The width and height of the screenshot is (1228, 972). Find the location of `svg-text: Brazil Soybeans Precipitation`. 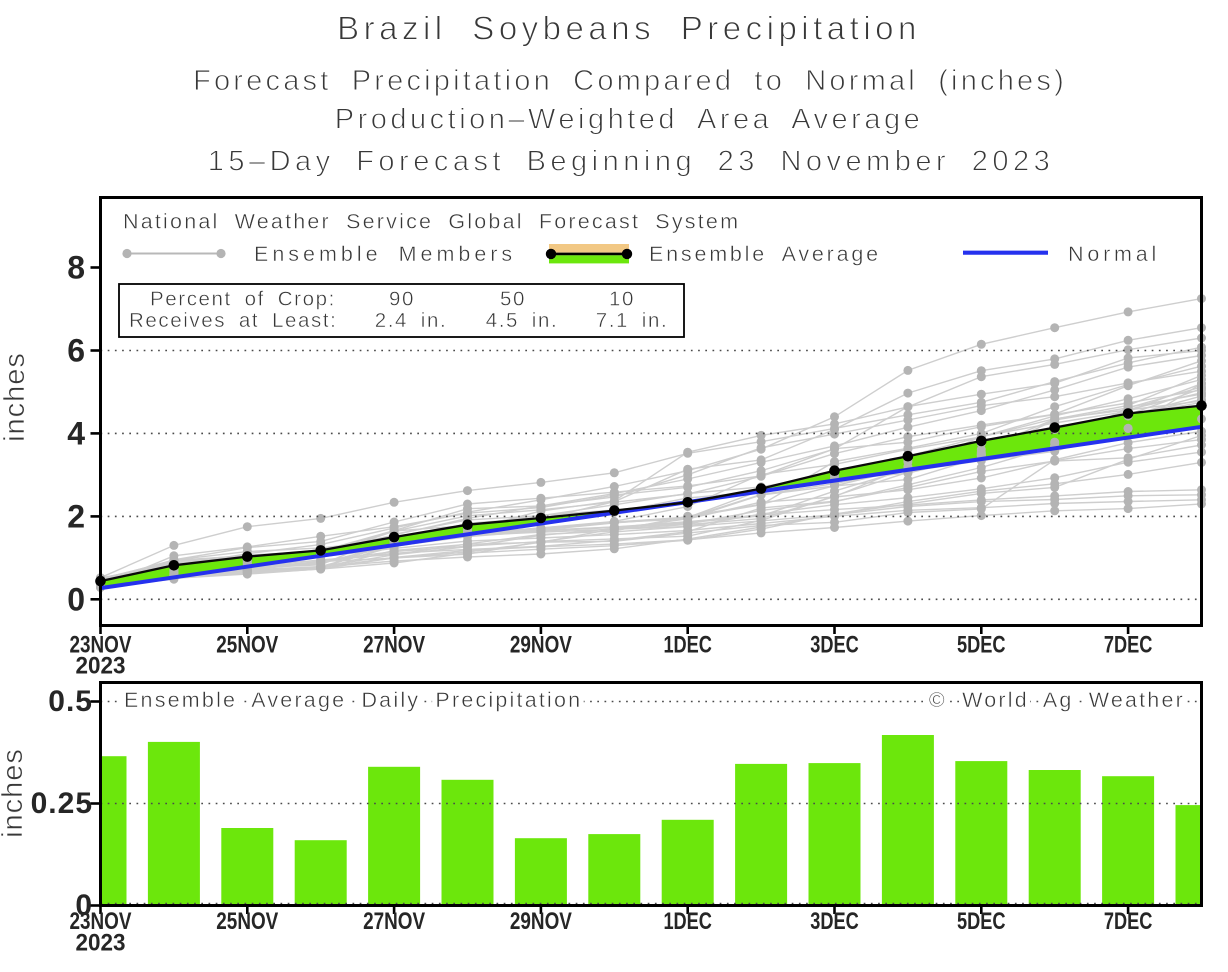

svg-text: Brazil Soybeans Precipitation is located at coordinates (629, 28).